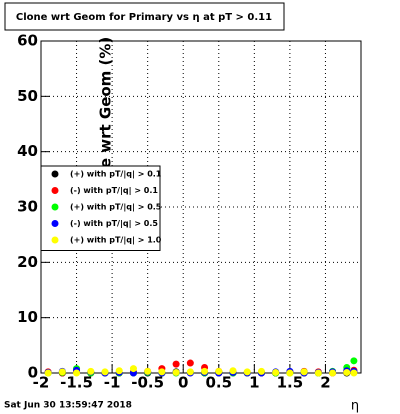 This screenshot has height=414, width=400. Describe the element at coordinates (218, 383) in the screenshot. I see `x-tick-label: 0.5` at that location.